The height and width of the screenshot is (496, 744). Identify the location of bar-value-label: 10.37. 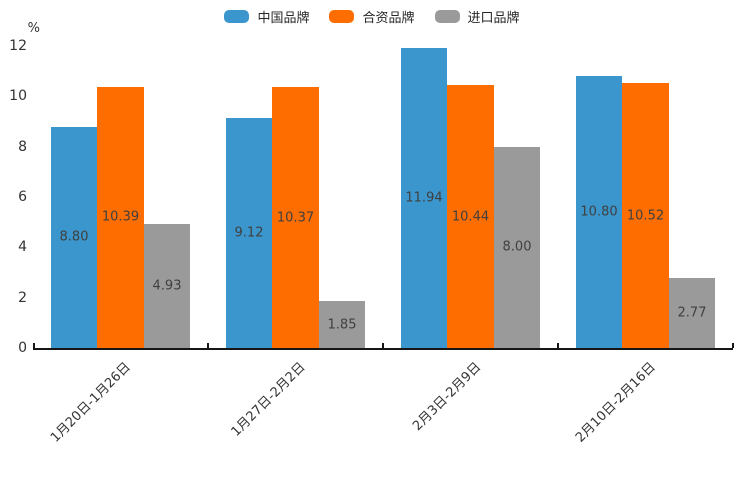
(295, 218).